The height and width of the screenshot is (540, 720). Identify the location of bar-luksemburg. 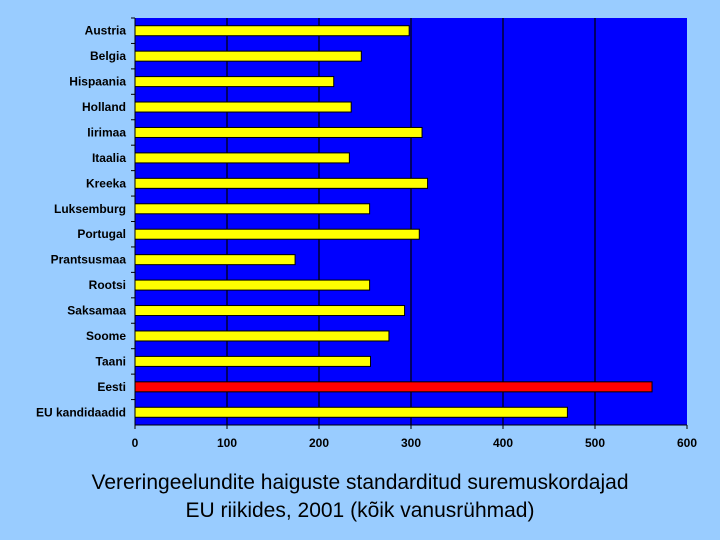
(252, 209).